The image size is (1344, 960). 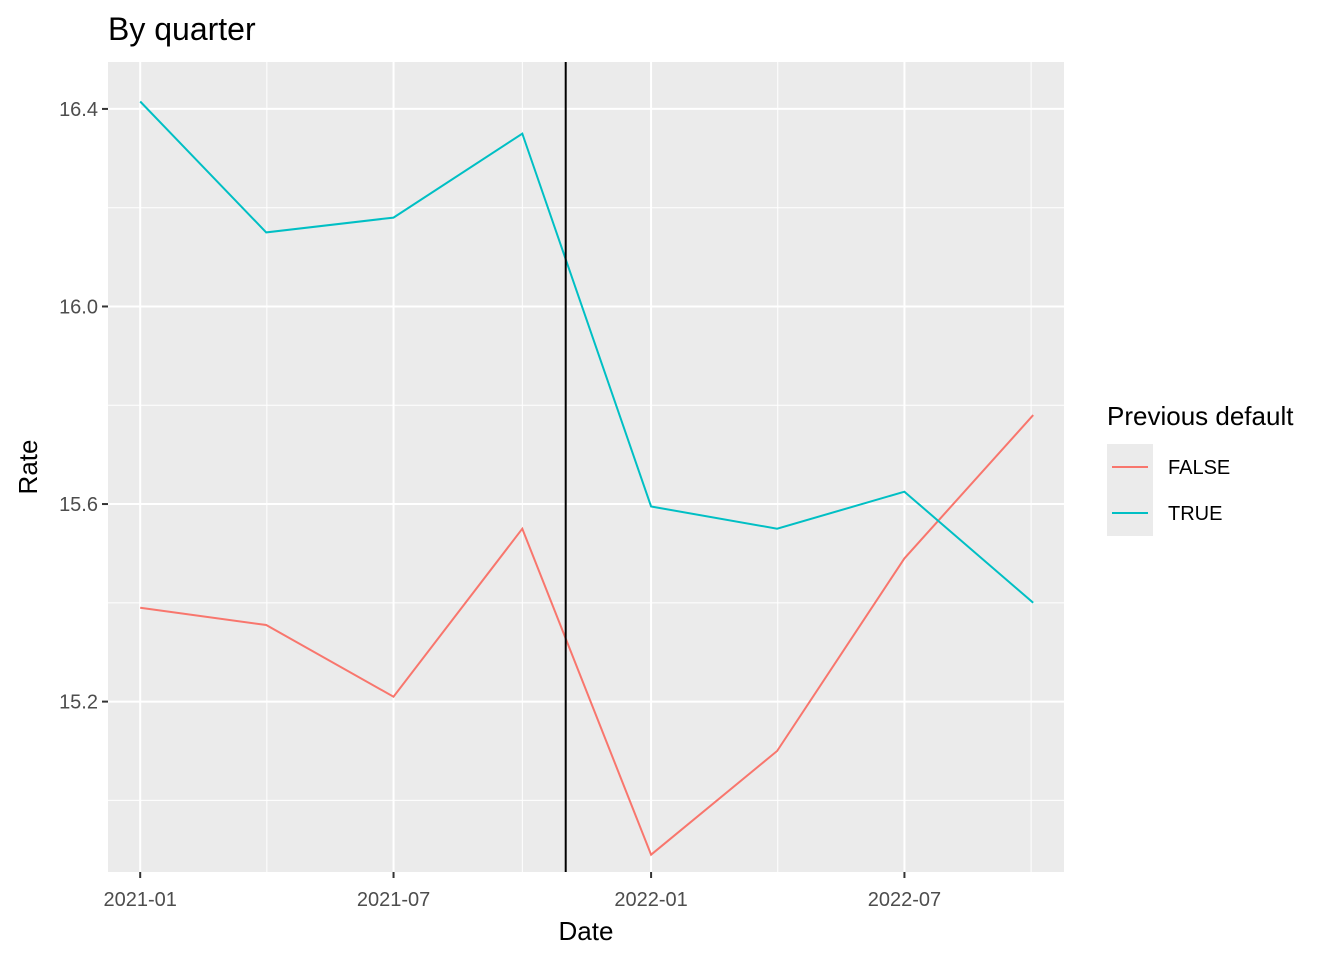 What do you see at coordinates (78, 110) in the screenshot?
I see `y-tick-label: 16.4` at bounding box center [78, 110].